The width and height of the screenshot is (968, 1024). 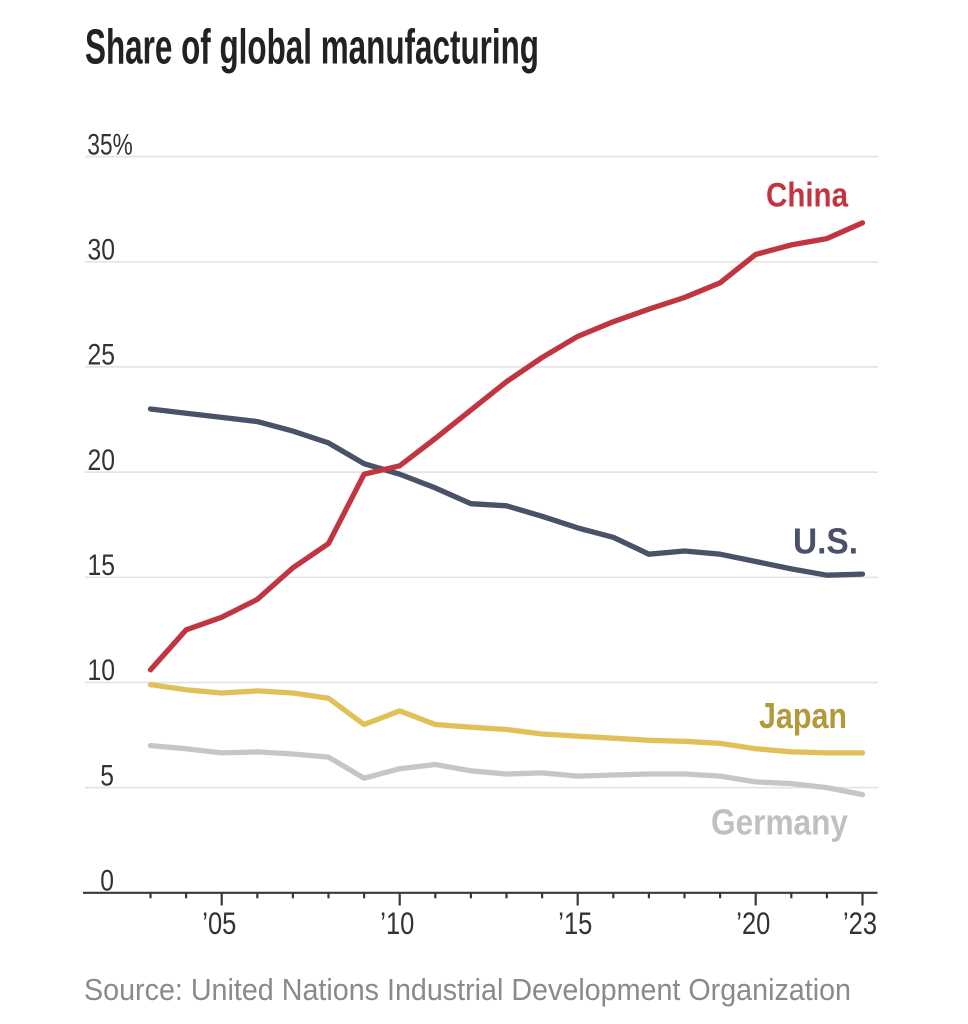 What do you see at coordinates (803, 715) in the screenshot?
I see `svg-text: Japan` at bounding box center [803, 715].